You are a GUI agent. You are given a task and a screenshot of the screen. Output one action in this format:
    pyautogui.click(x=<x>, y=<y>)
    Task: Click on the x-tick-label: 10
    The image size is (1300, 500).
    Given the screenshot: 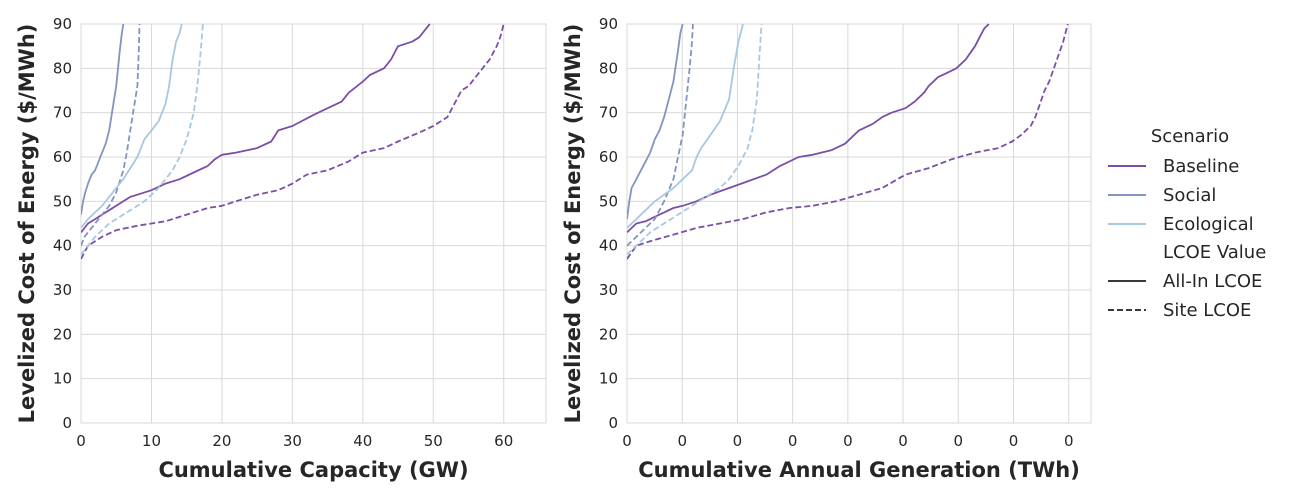 What is the action you would take?
    pyautogui.click(x=151, y=441)
    